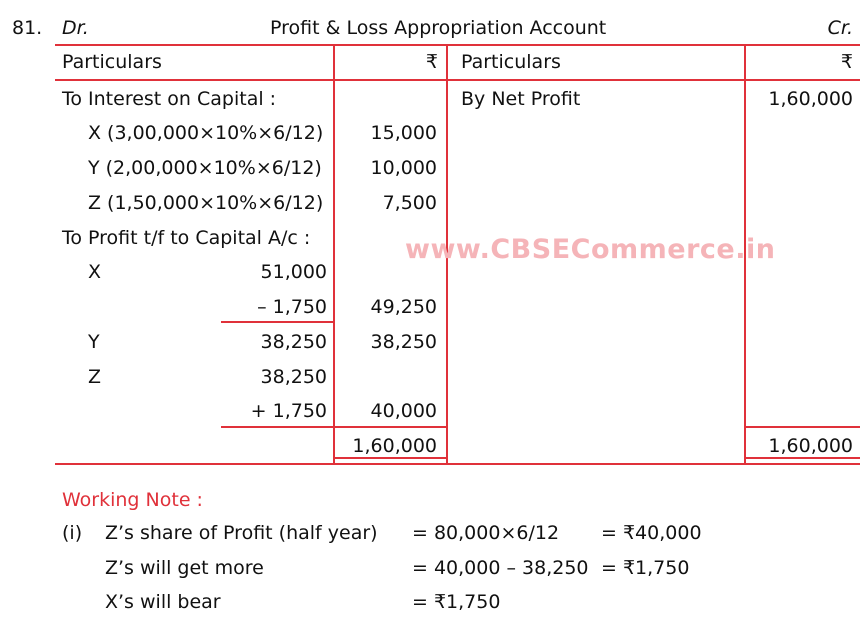 The image size is (867, 636). Describe the element at coordinates (810, 446) in the screenshot. I see `credit-total: 1,60,000` at that location.